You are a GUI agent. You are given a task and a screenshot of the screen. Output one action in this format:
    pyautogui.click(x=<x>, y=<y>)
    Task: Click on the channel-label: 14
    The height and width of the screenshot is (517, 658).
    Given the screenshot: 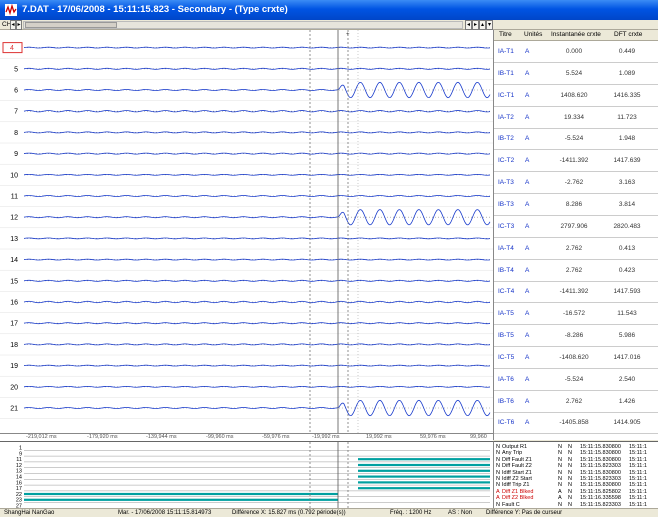 What is the action you would take?
    pyautogui.click(x=14, y=260)
    